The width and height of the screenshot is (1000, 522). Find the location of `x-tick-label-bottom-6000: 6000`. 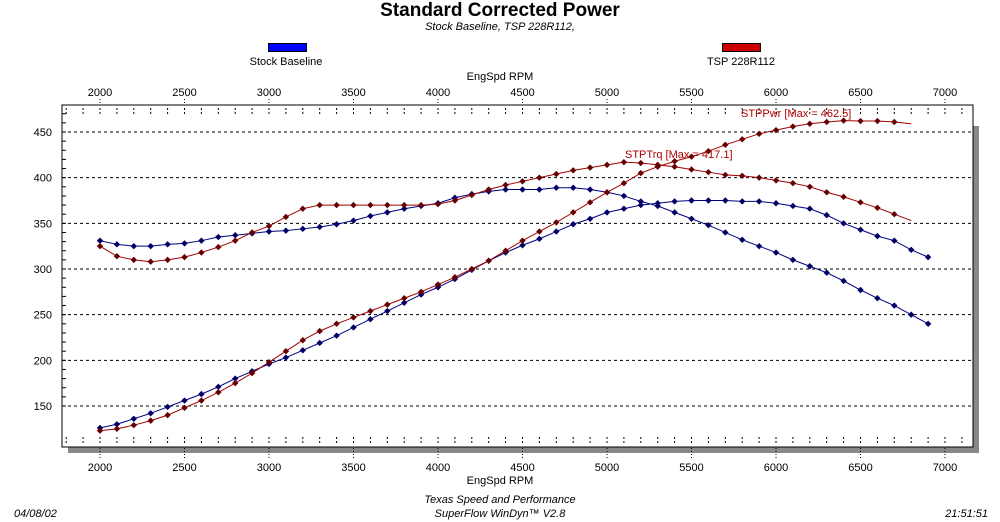

x-tick-label-bottom-6000: 6000 is located at coordinates (776, 468).